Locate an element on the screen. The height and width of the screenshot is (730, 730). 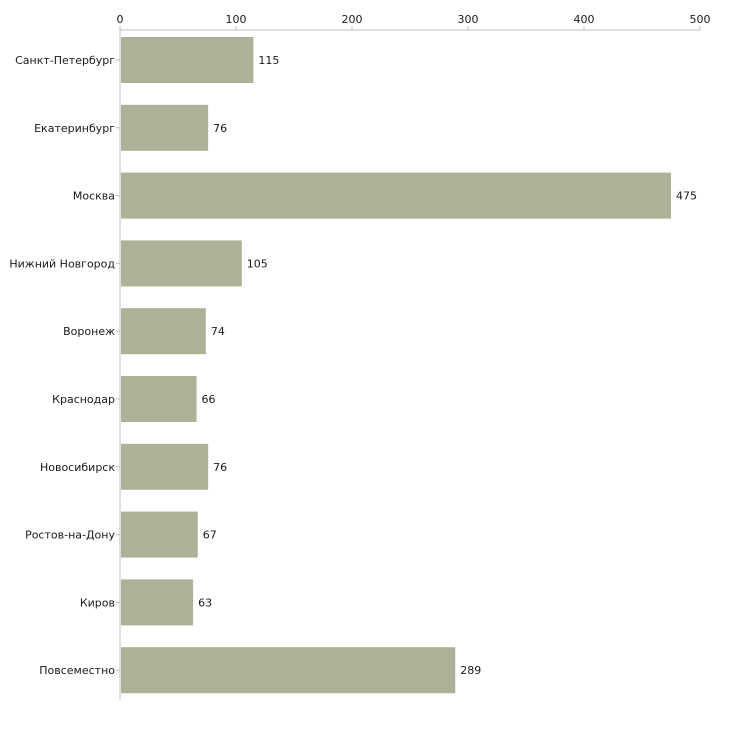
value-label: 289 is located at coordinates (470, 670).